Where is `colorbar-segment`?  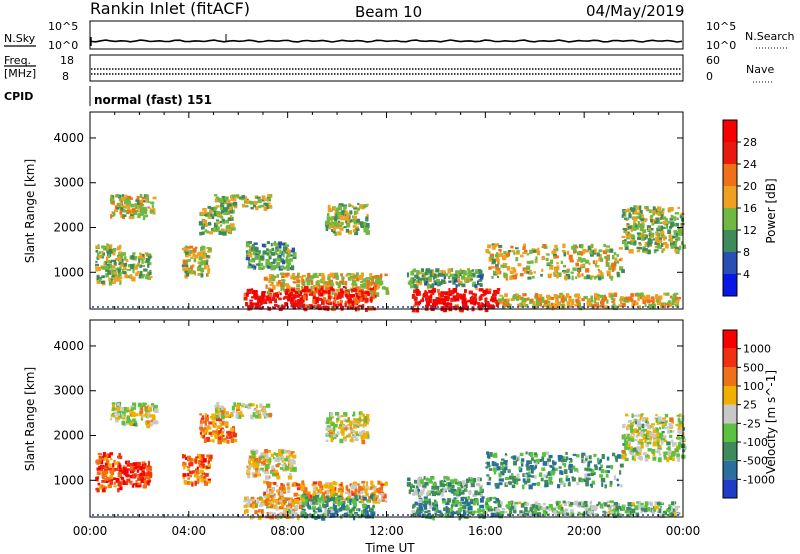
colorbar-segment is located at coordinates (730, 219).